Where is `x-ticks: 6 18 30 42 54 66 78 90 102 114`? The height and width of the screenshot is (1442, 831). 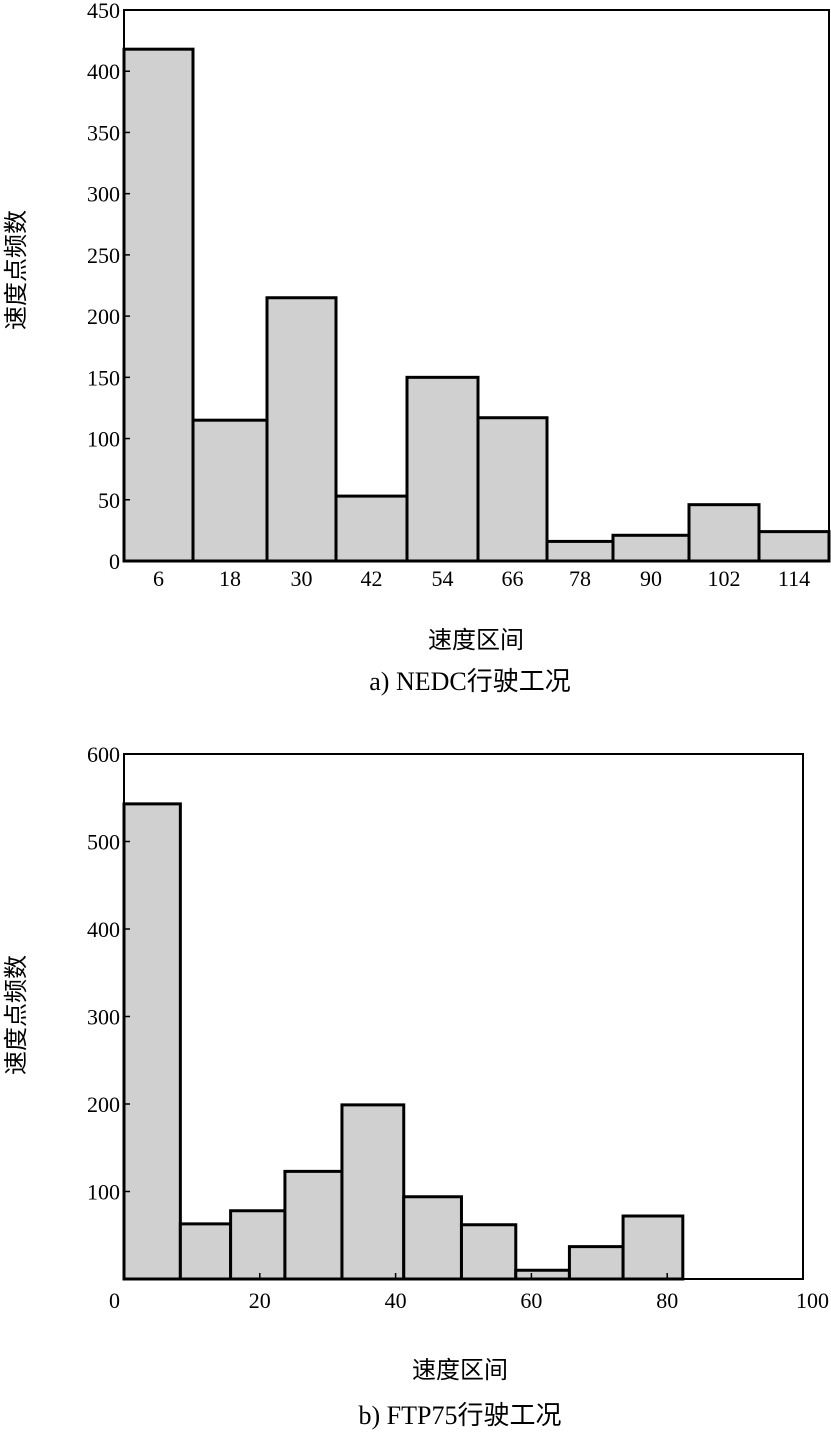 x-ticks: 6 18 30 42 54 66 78 90 102 114 is located at coordinates (481, 578).